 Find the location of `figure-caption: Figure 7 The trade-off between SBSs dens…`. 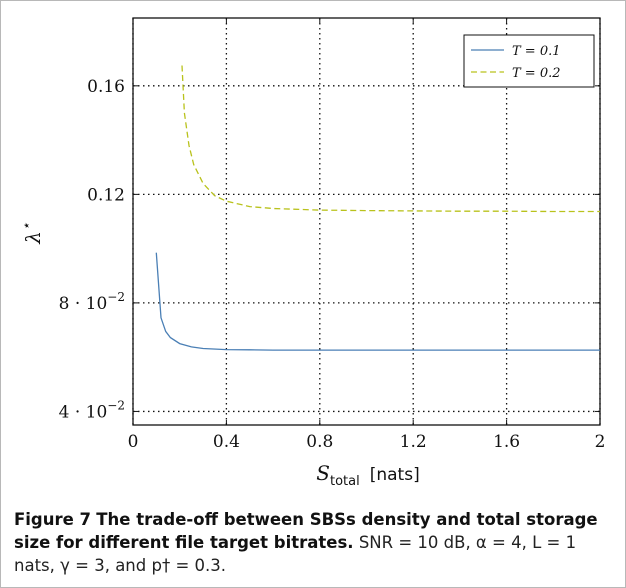

figure-caption: Figure 7 The trade-off between SBSs dens… is located at coordinates (313, 542).